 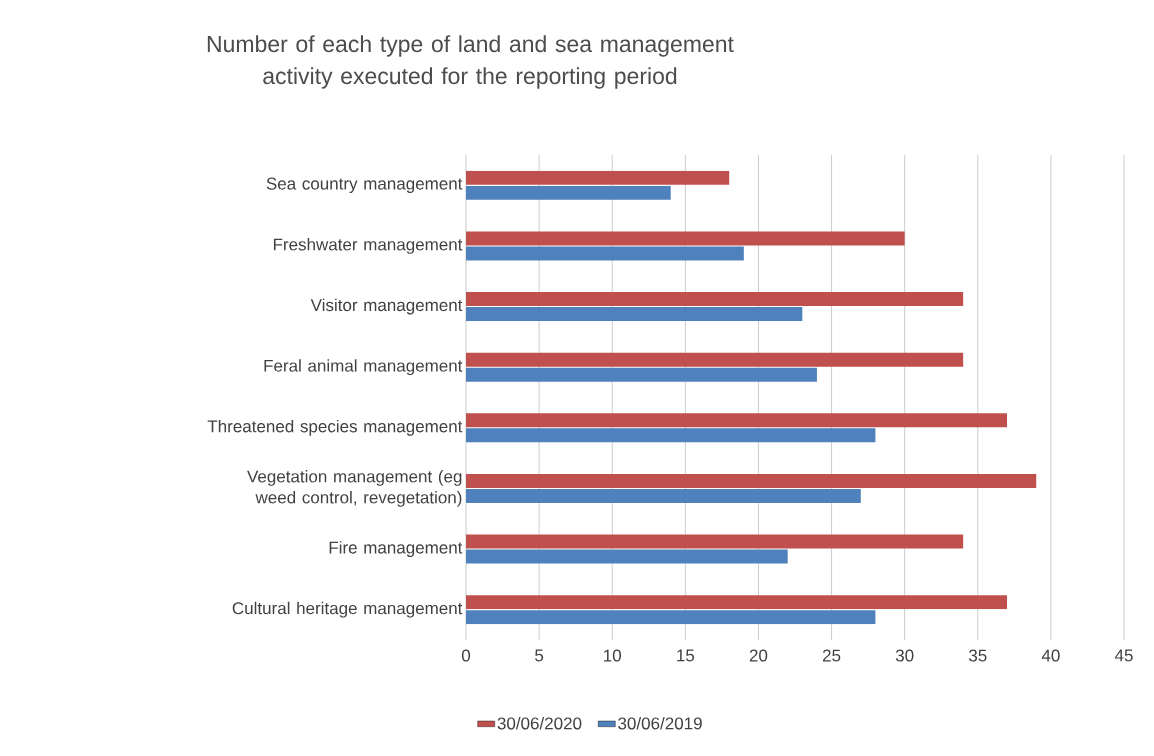 What do you see at coordinates (347, 609) in the screenshot?
I see `y-tick-label: Cultural heritage management` at bounding box center [347, 609].